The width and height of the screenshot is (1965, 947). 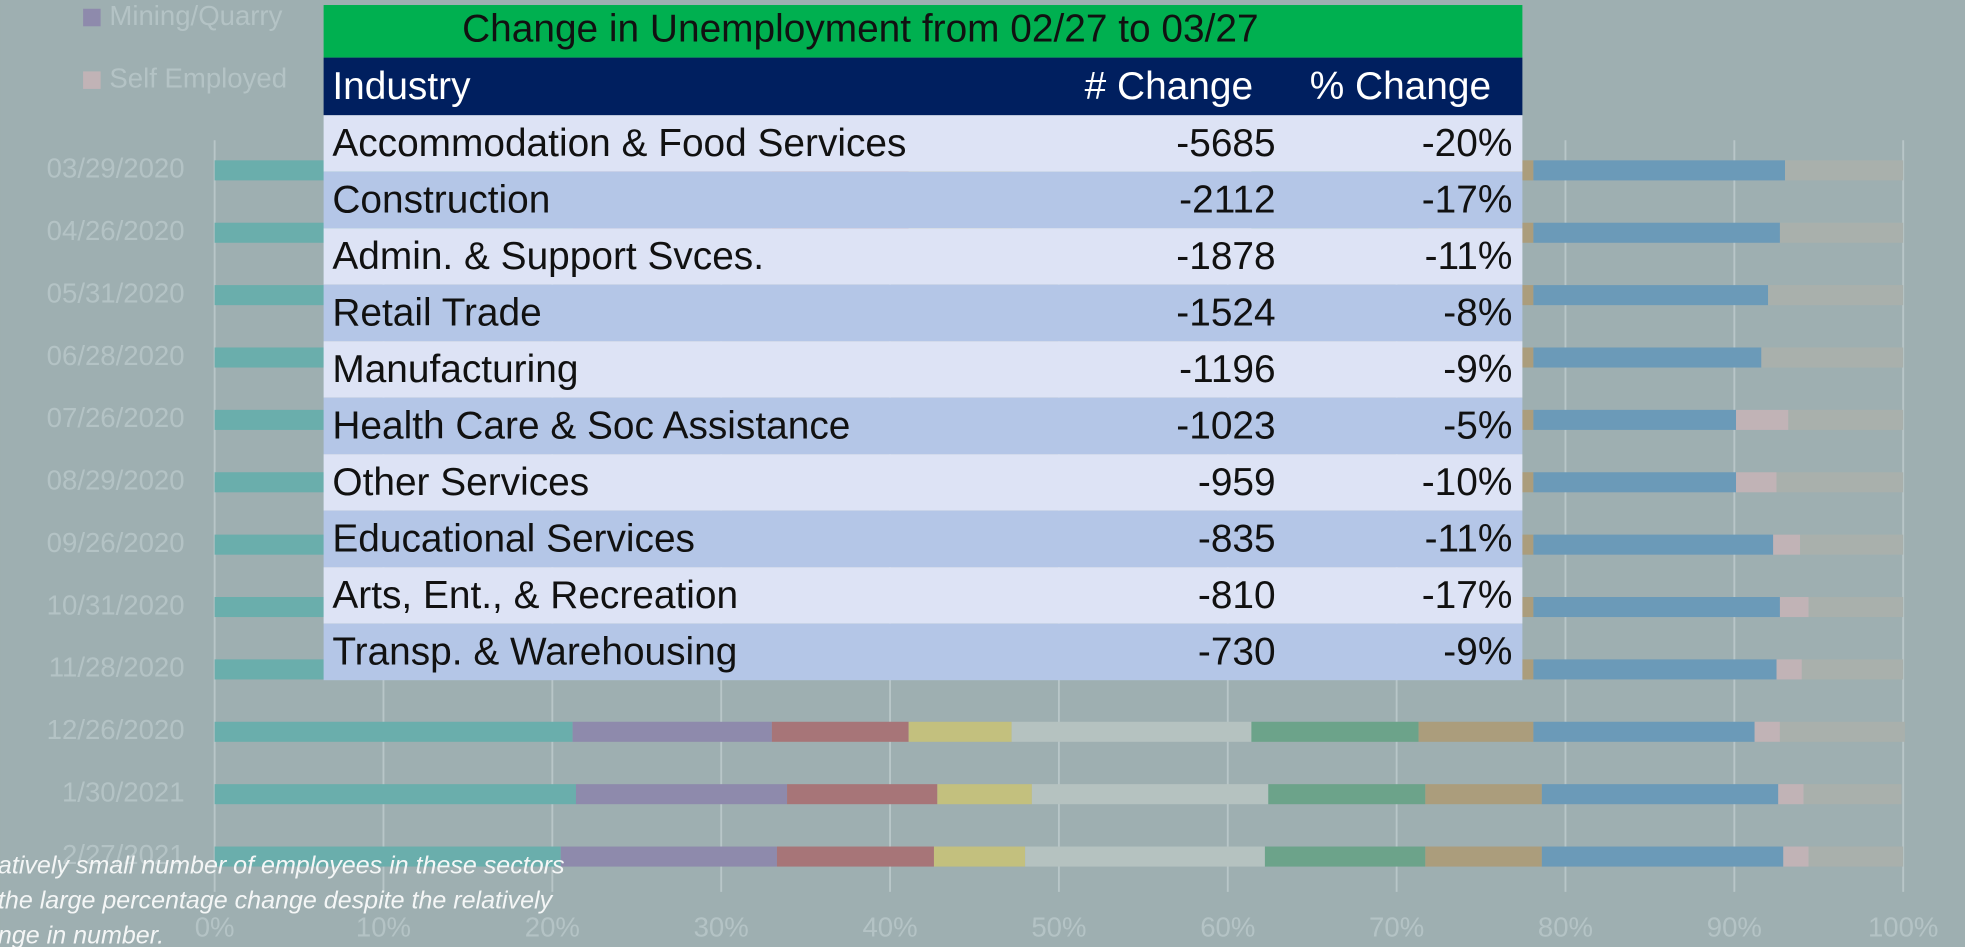 What do you see at coordinates (123, 791) in the screenshot?
I see `y-tick-label: 1/30/2021` at bounding box center [123, 791].